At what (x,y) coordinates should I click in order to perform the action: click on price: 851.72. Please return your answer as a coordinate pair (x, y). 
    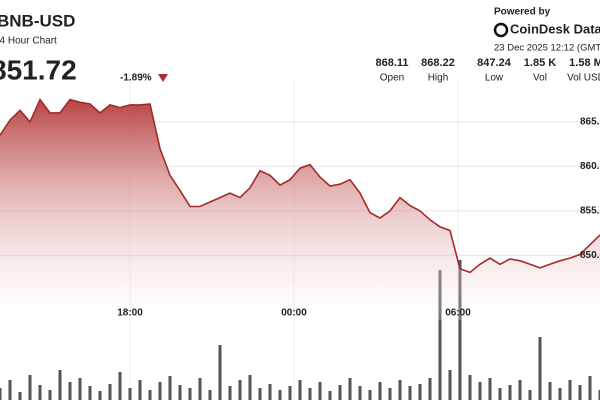
    Looking at the image, I should click on (38, 69).